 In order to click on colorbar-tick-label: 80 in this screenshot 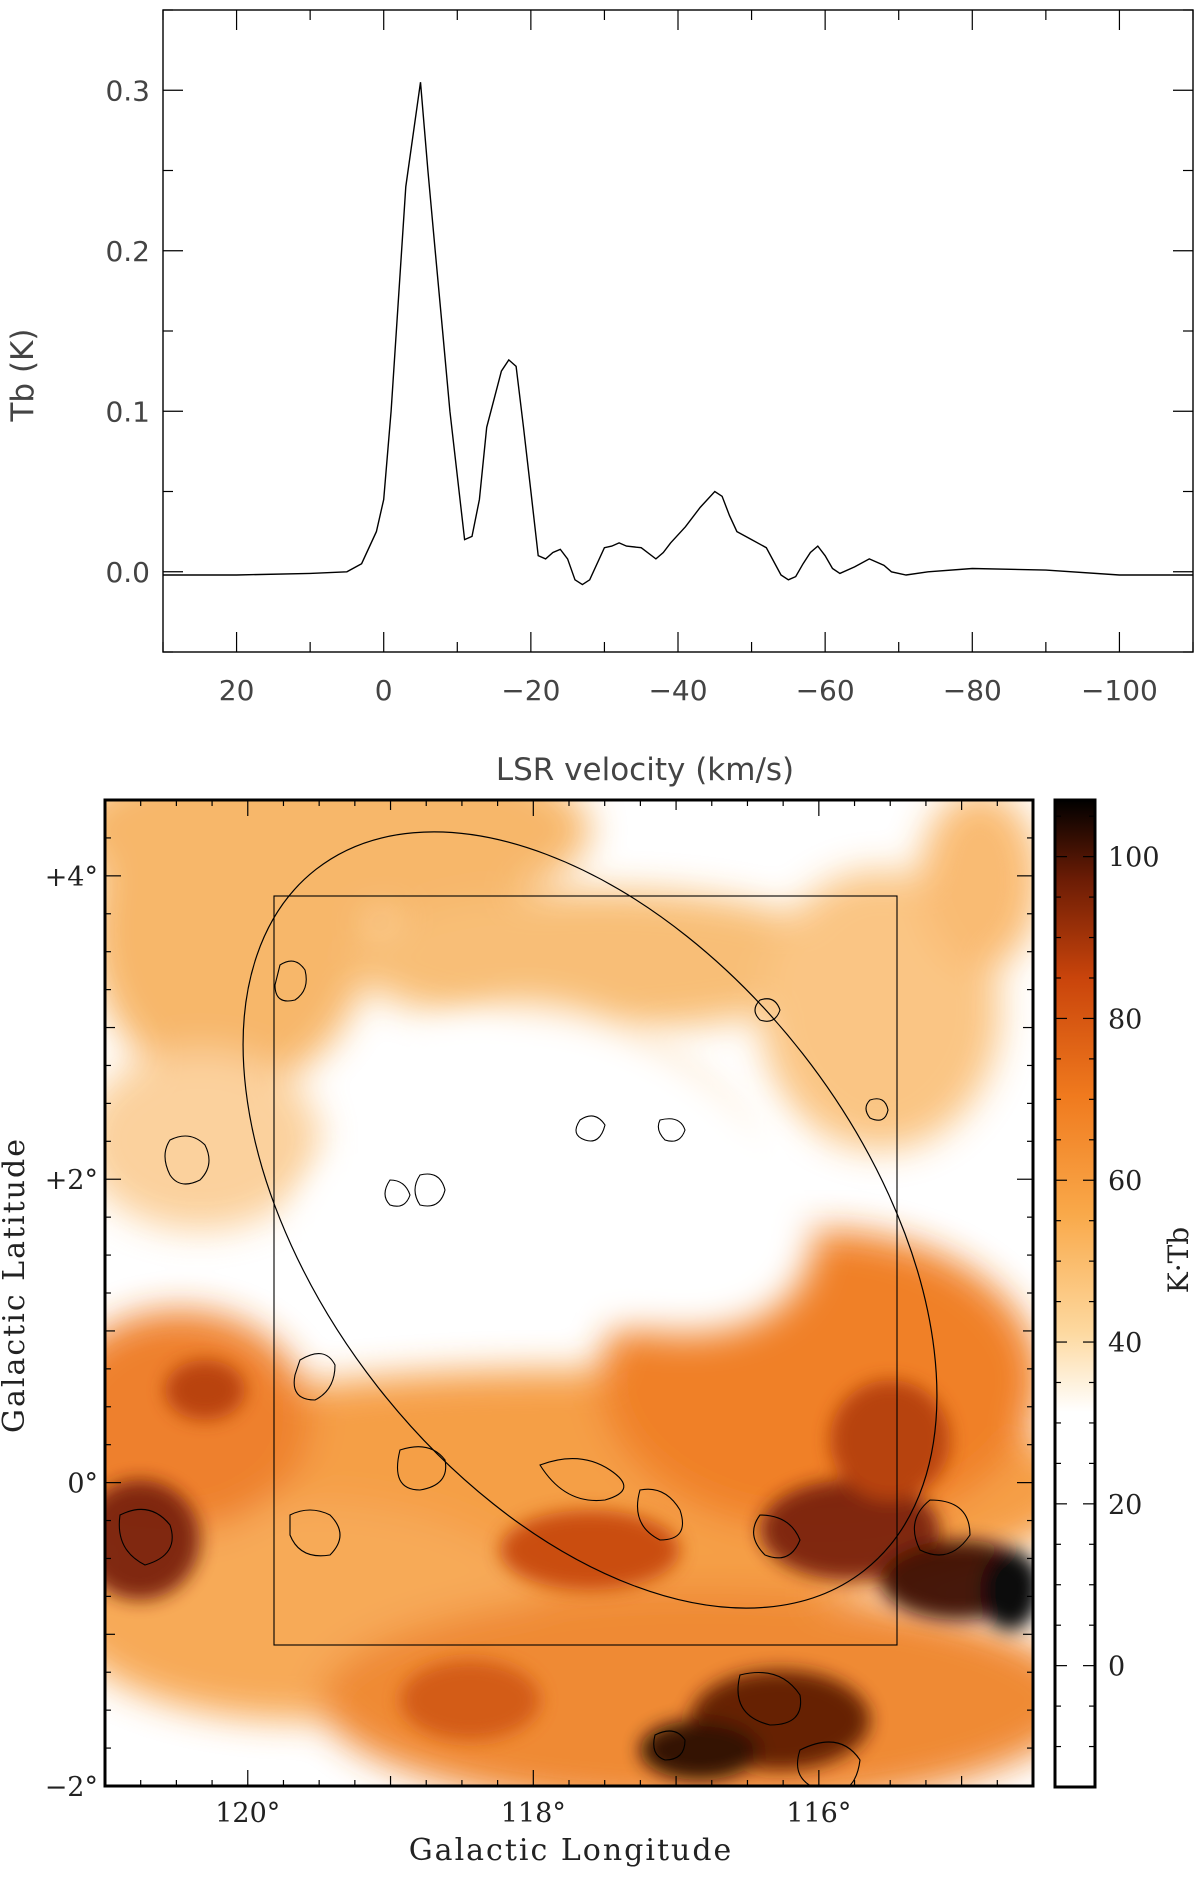, I will do `click(1125, 1019)`.